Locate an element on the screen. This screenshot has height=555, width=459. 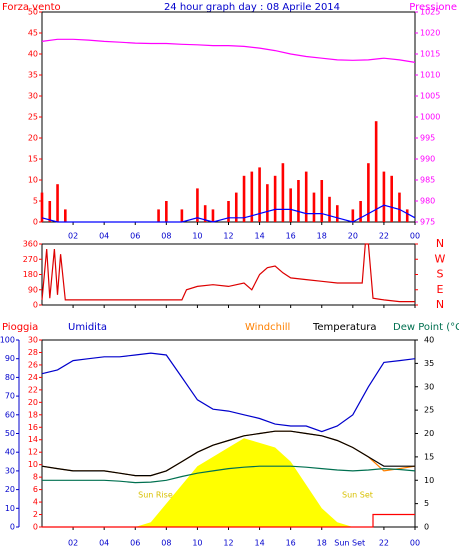
y3-tick-label: 4 is located at coordinates (35, 502).